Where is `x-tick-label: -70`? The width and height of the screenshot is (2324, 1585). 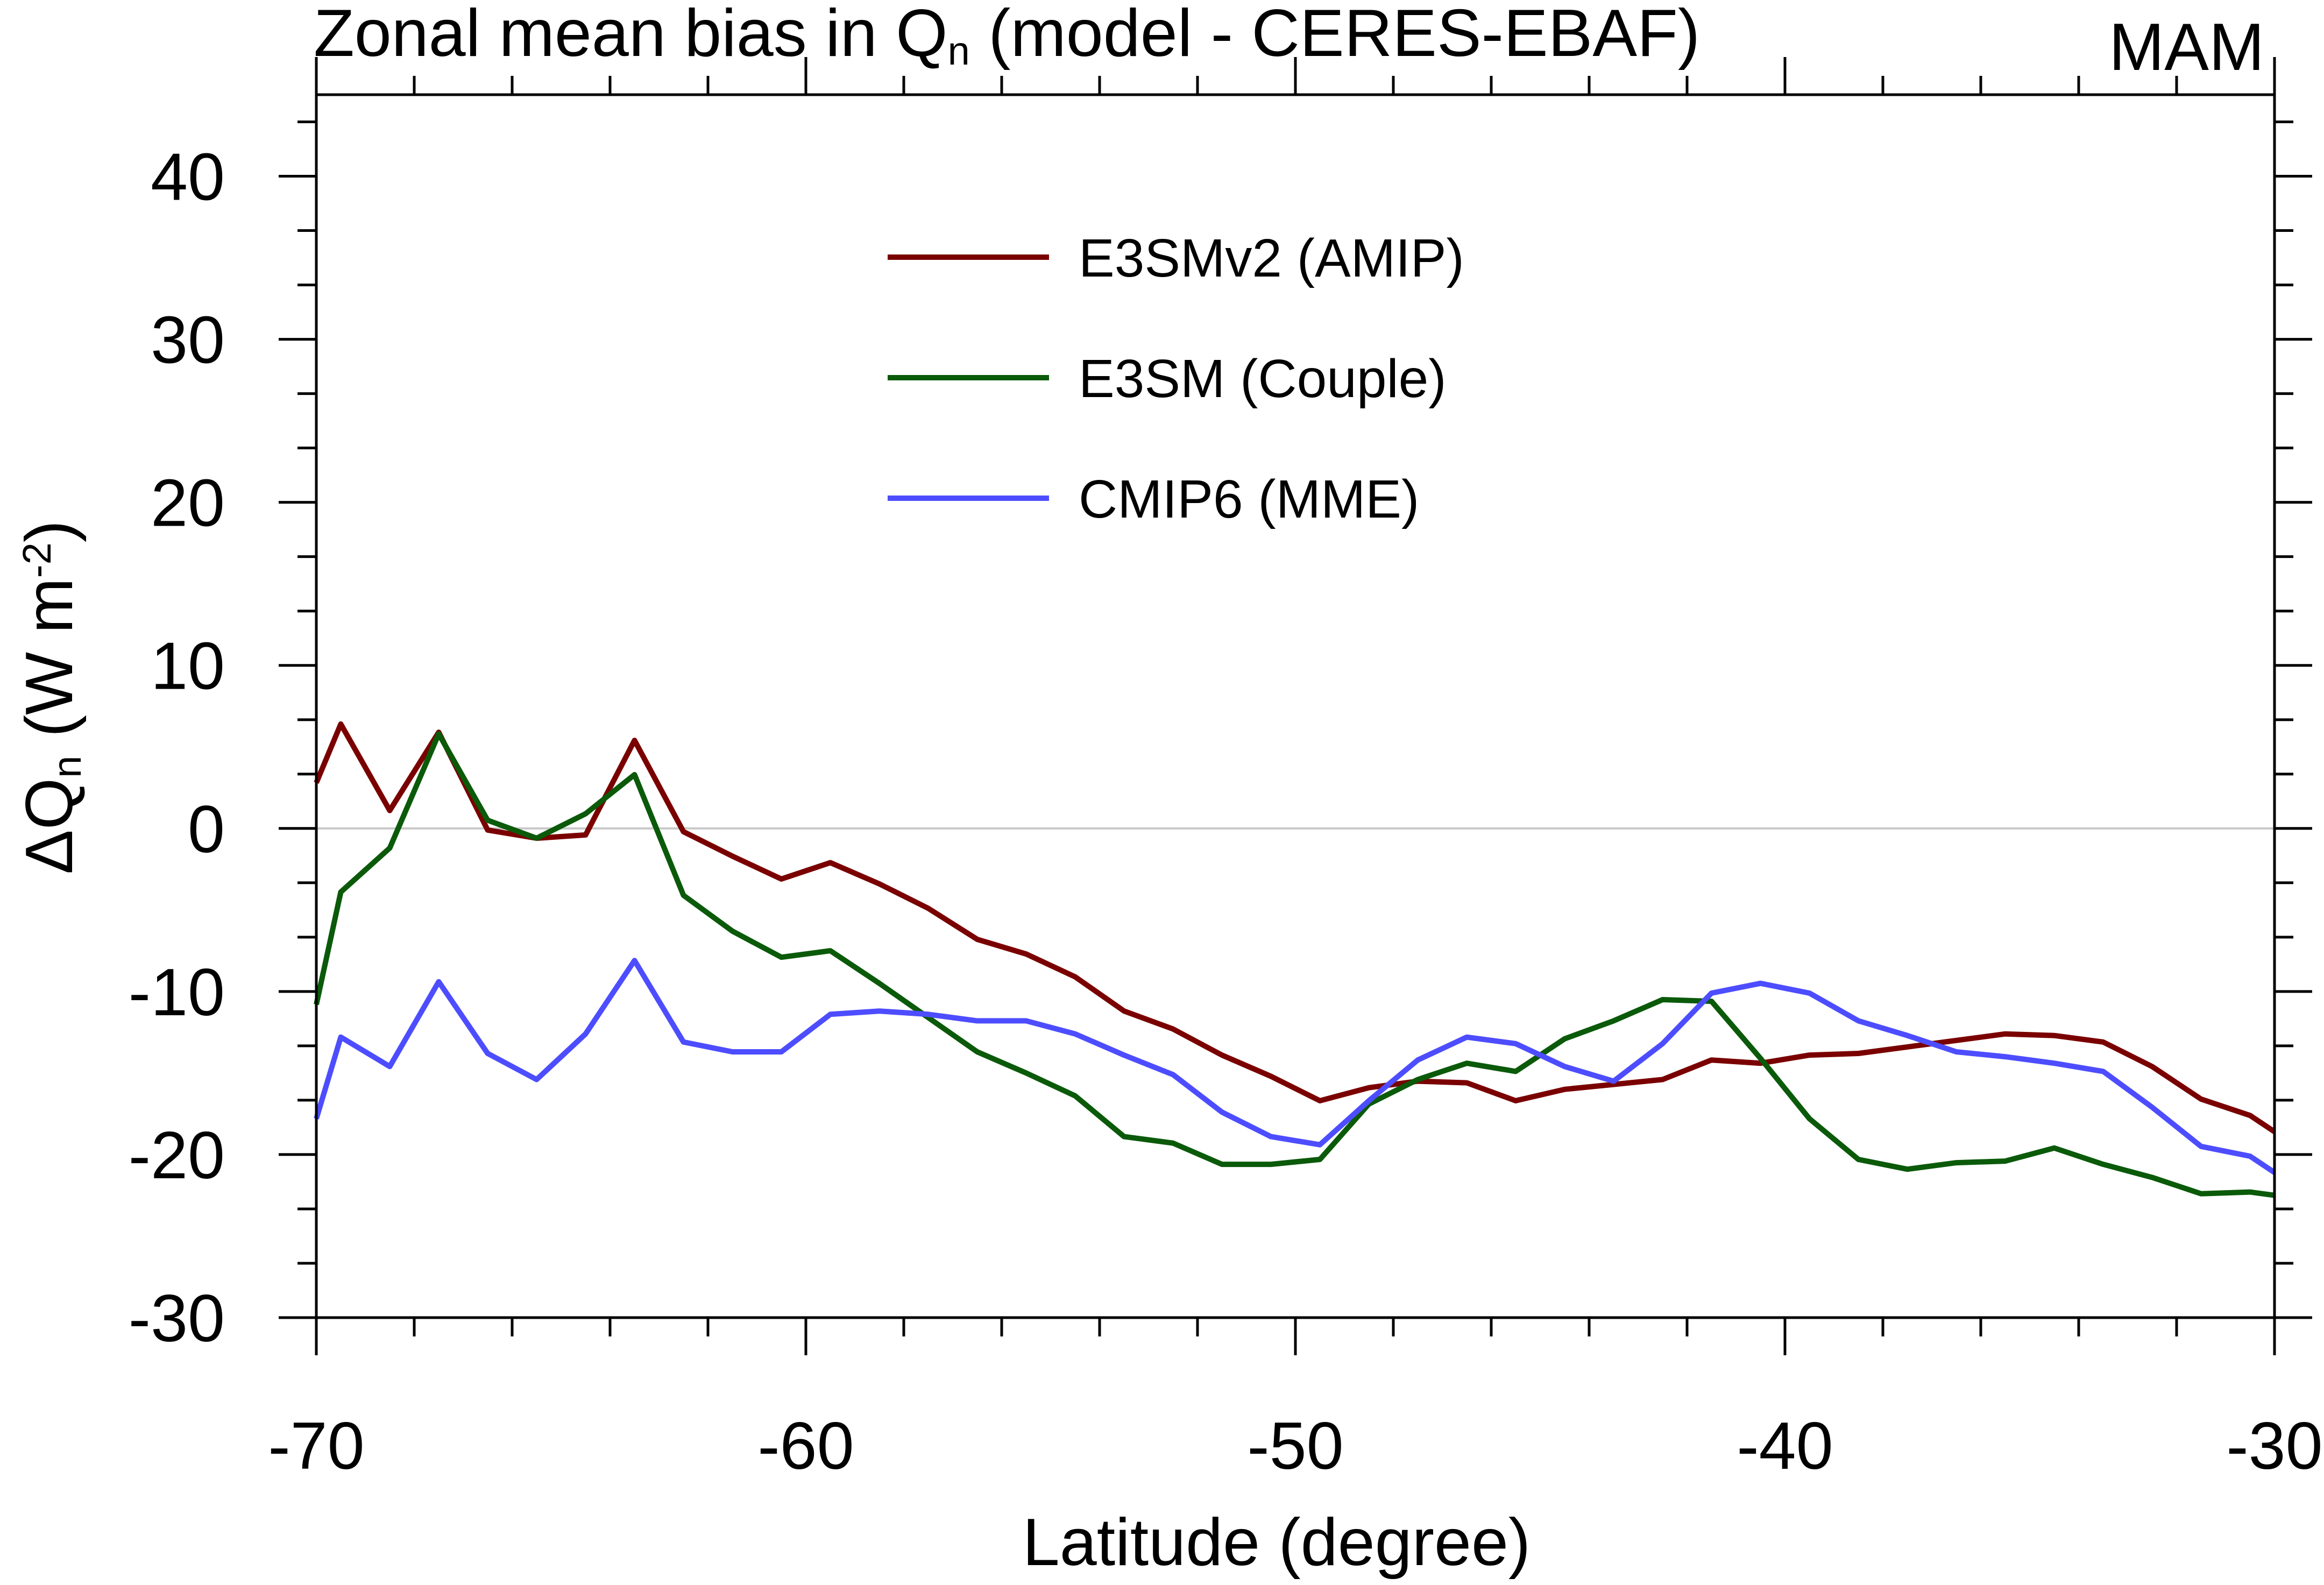 x-tick-label: -70 is located at coordinates (316, 1446).